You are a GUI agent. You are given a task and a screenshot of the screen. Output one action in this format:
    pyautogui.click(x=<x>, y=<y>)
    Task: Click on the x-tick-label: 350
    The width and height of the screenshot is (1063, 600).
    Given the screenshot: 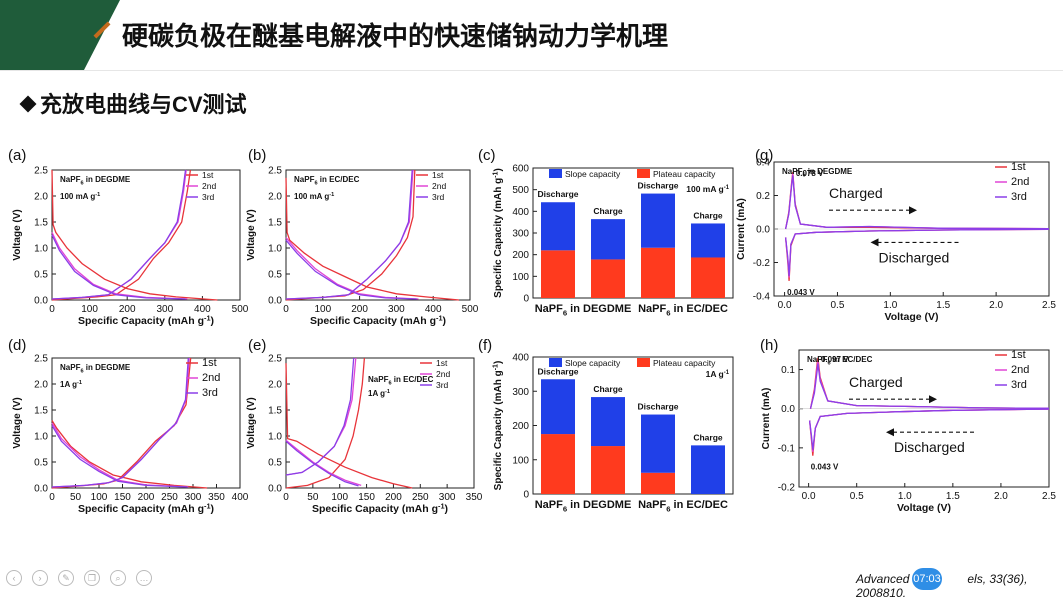 What is the action you would take?
    pyautogui.click(x=474, y=497)
    